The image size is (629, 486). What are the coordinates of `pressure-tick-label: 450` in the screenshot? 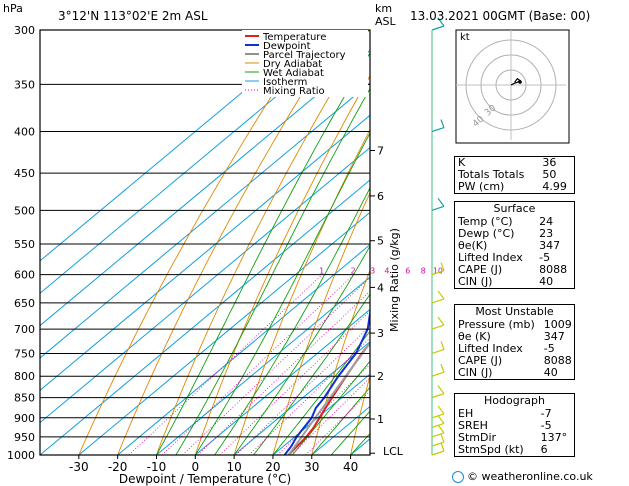 It's located at (24, 173).